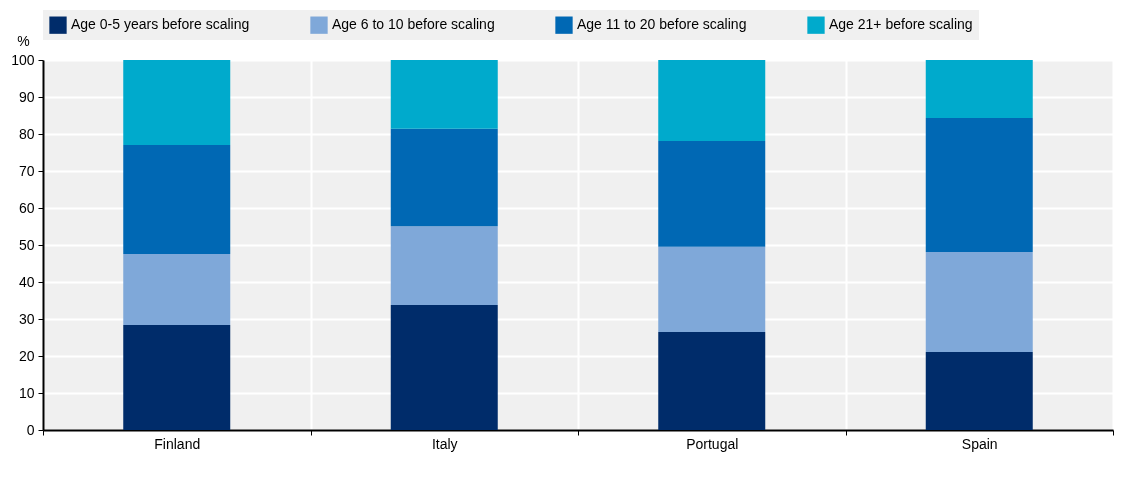 Image resolution: width=1135 pixels, height=484 pixels. What do you see at coordinates (26, 133) in the screenshot?
I see `y-tick-label: 80` at bounding box center [26, 133].